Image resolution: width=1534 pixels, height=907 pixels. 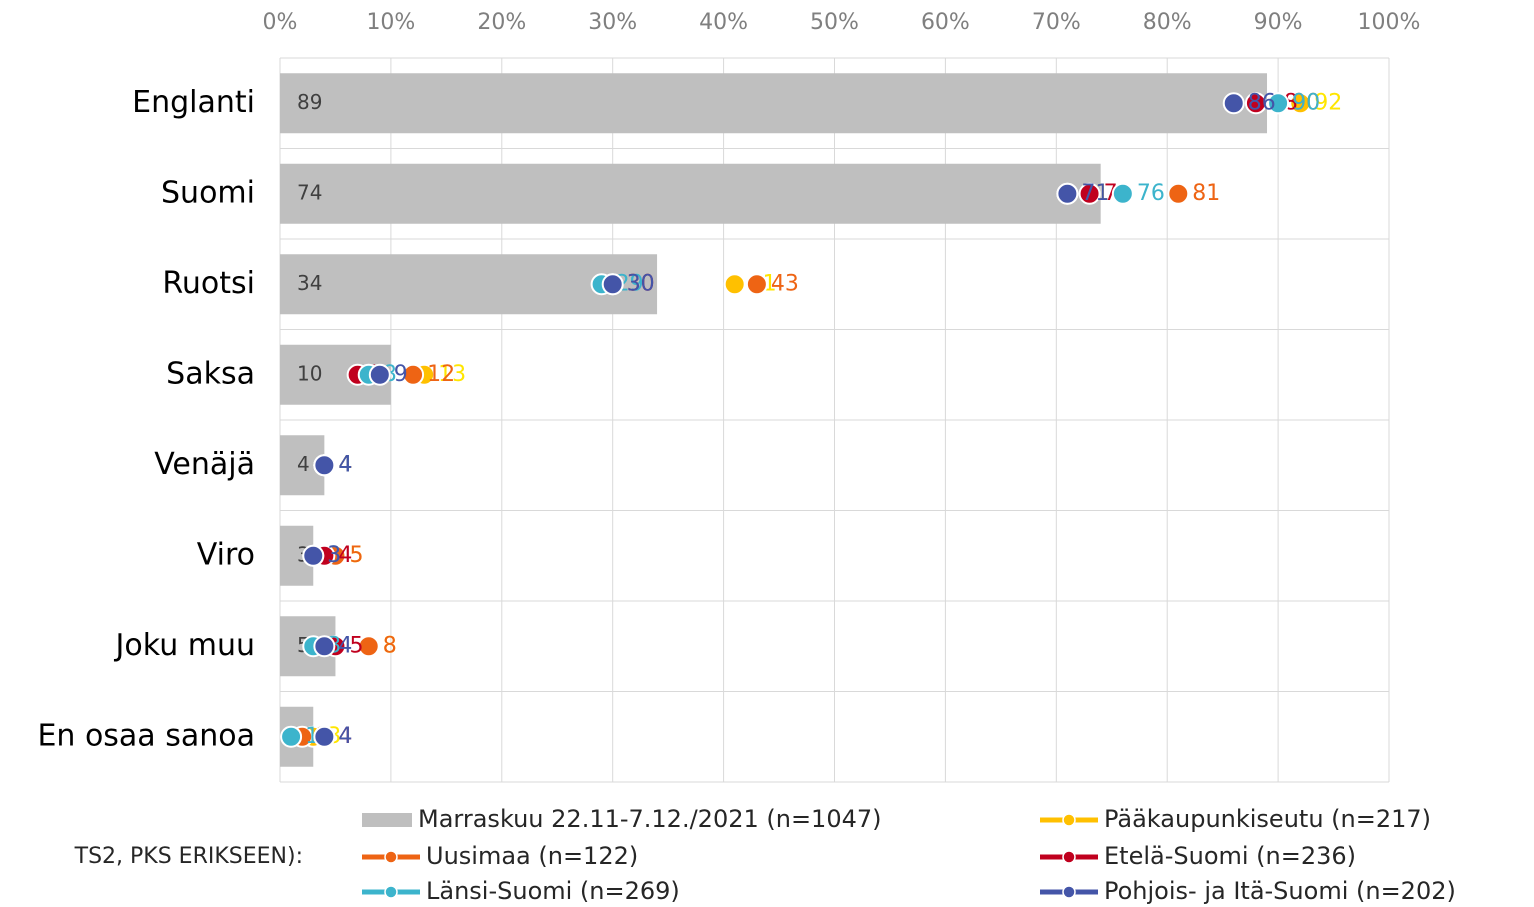 What do you see at coordinates (501, 22) in the screenshot?
I see `x-tick-label: 20%` at bounding box center [501, 22].